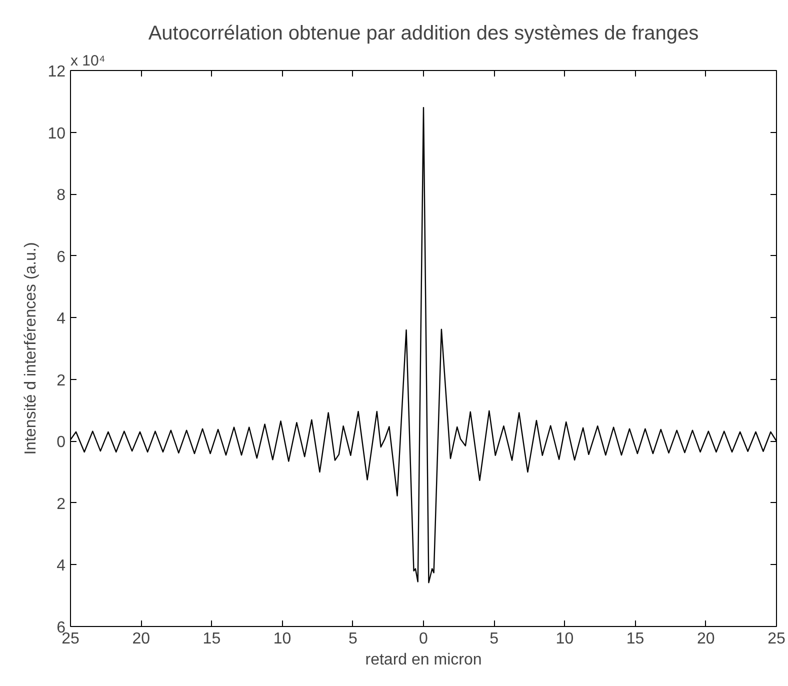 This screenshot has width=788, height=686. Describe the element at coordinates (61, 195) in the screenshot. I see `y-tick-label: 8` at that location.